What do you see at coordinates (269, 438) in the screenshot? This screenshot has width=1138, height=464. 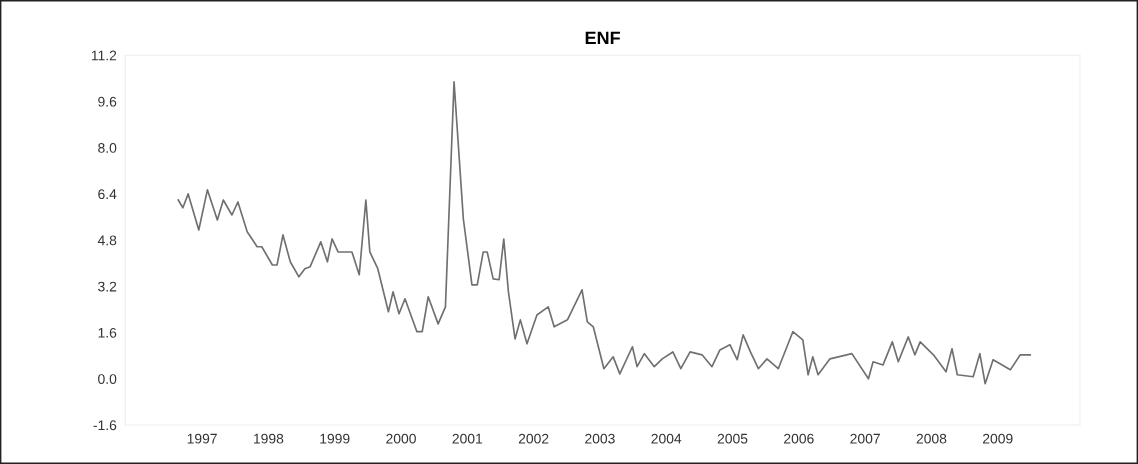 I see `x-tick-label: 1998` at bounding box center [269, 438].